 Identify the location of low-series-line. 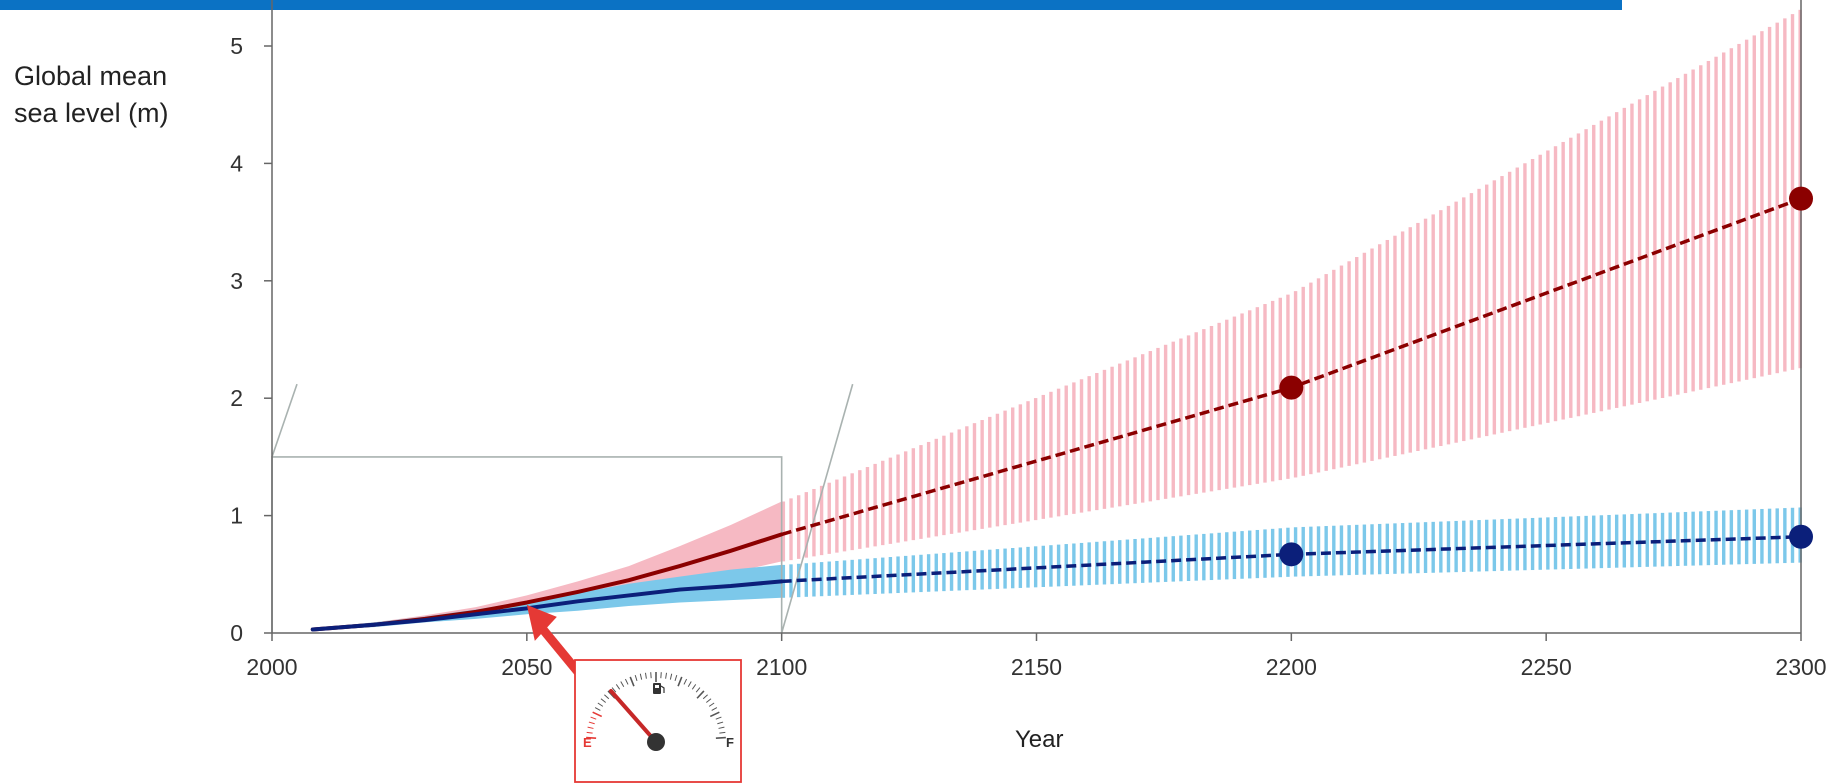
(547, 605).